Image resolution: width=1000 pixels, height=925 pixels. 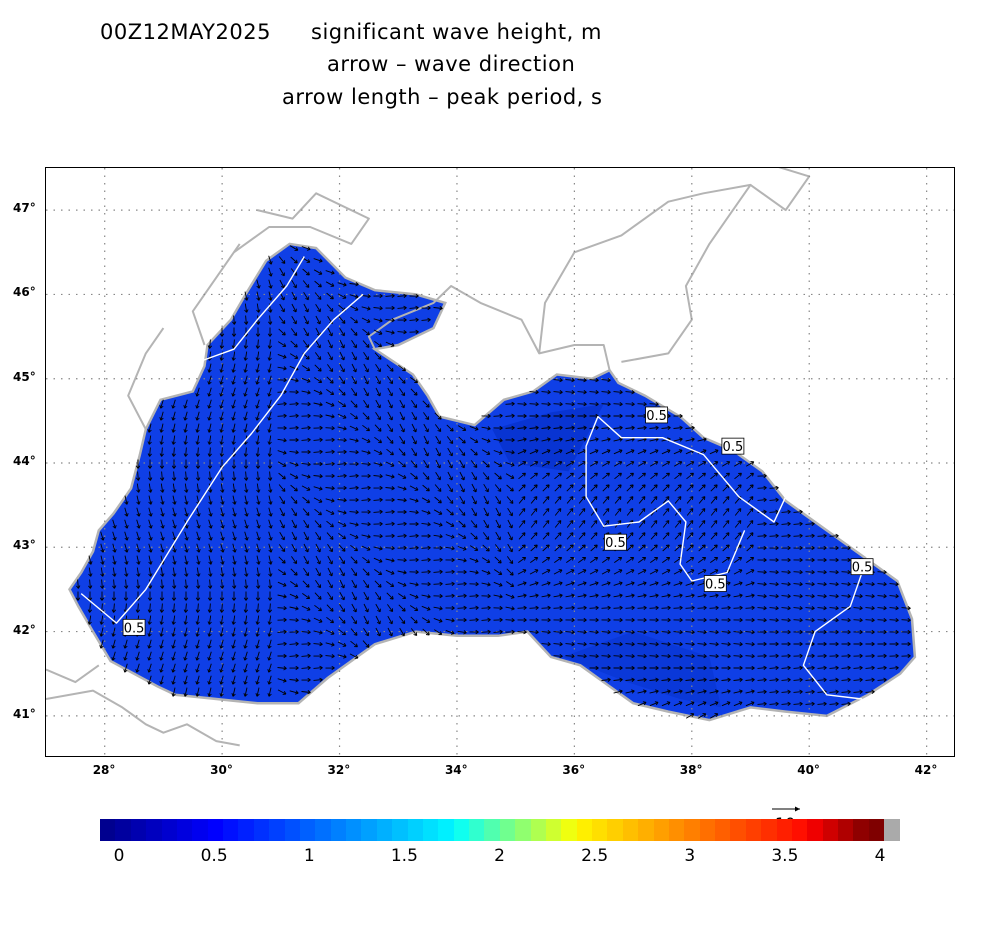 I want to click on contour-label: 0.5, so click(x=134, y=628).